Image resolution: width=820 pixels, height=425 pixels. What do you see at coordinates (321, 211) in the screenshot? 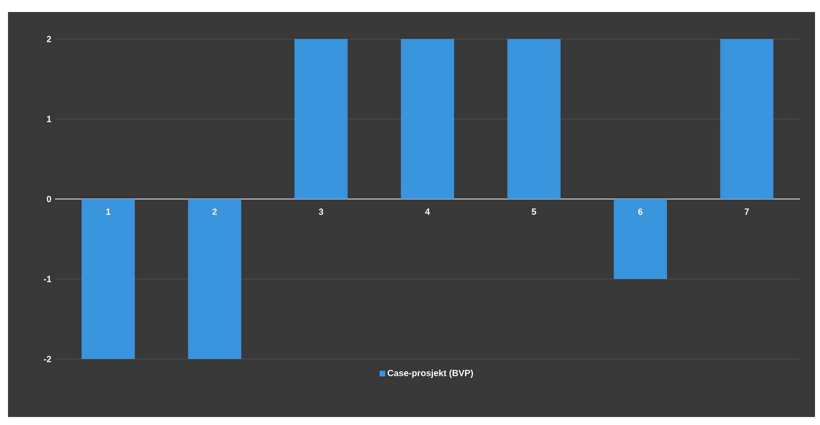
I see `x-tick-label: 3` at bounding box center [321, 211].